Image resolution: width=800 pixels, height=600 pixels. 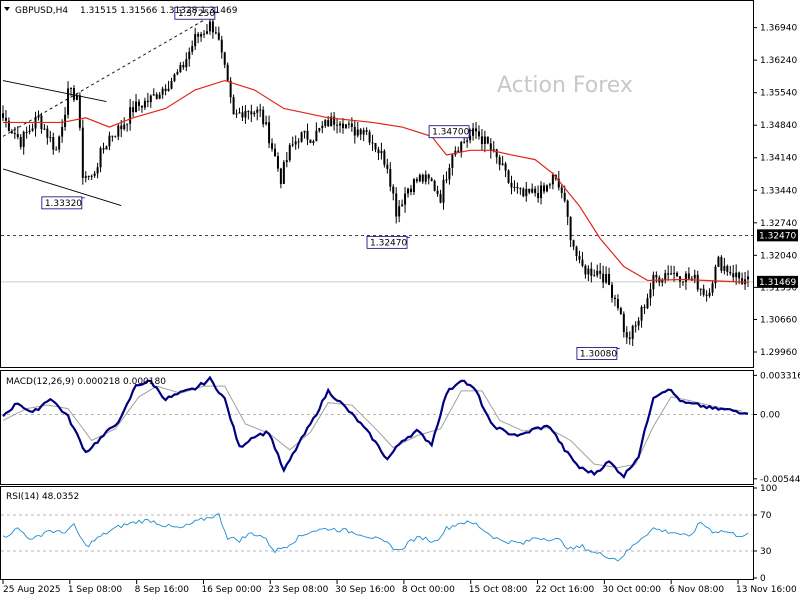 I want to click on y-tick-label: 1.29960, so click(x=778, y=353).